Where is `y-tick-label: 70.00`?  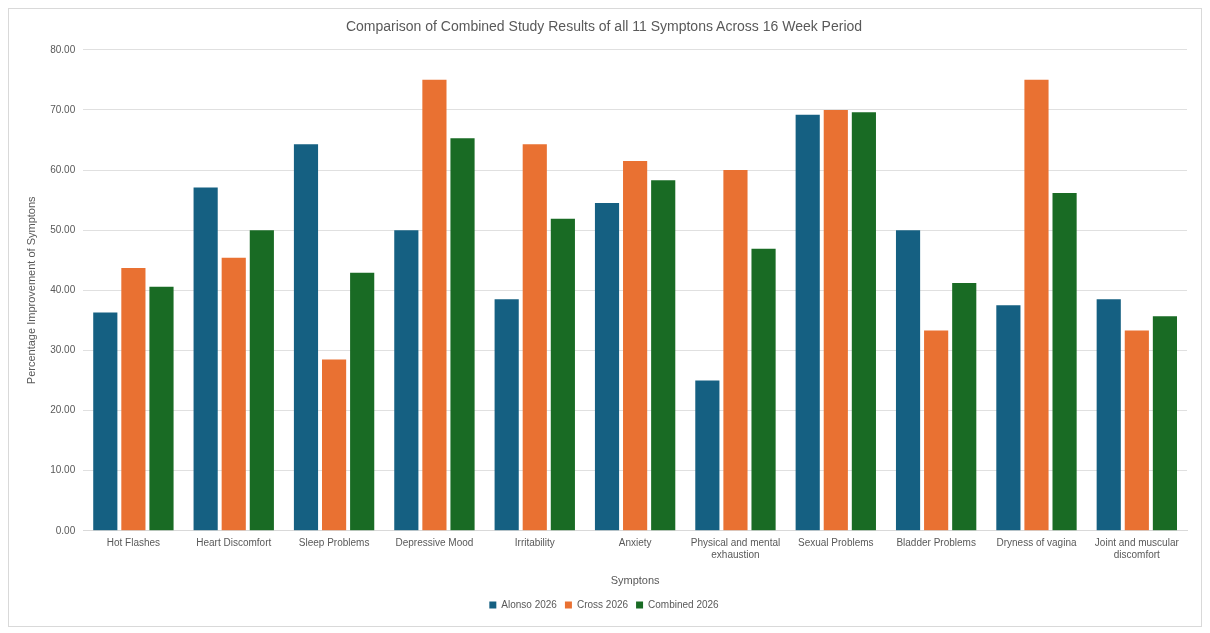
y-tick-label: 70.00 is located at coordinates (63, 109).